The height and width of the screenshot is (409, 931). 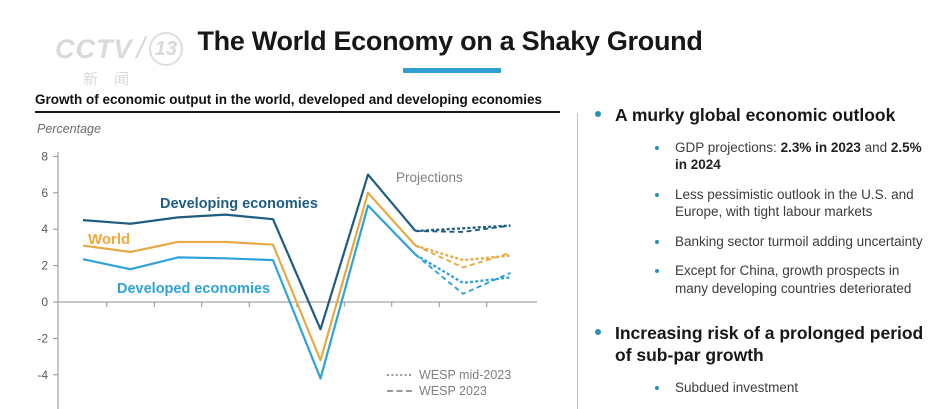 I want to click on cctv-channel-number: 13, so click(x=165, y=49).